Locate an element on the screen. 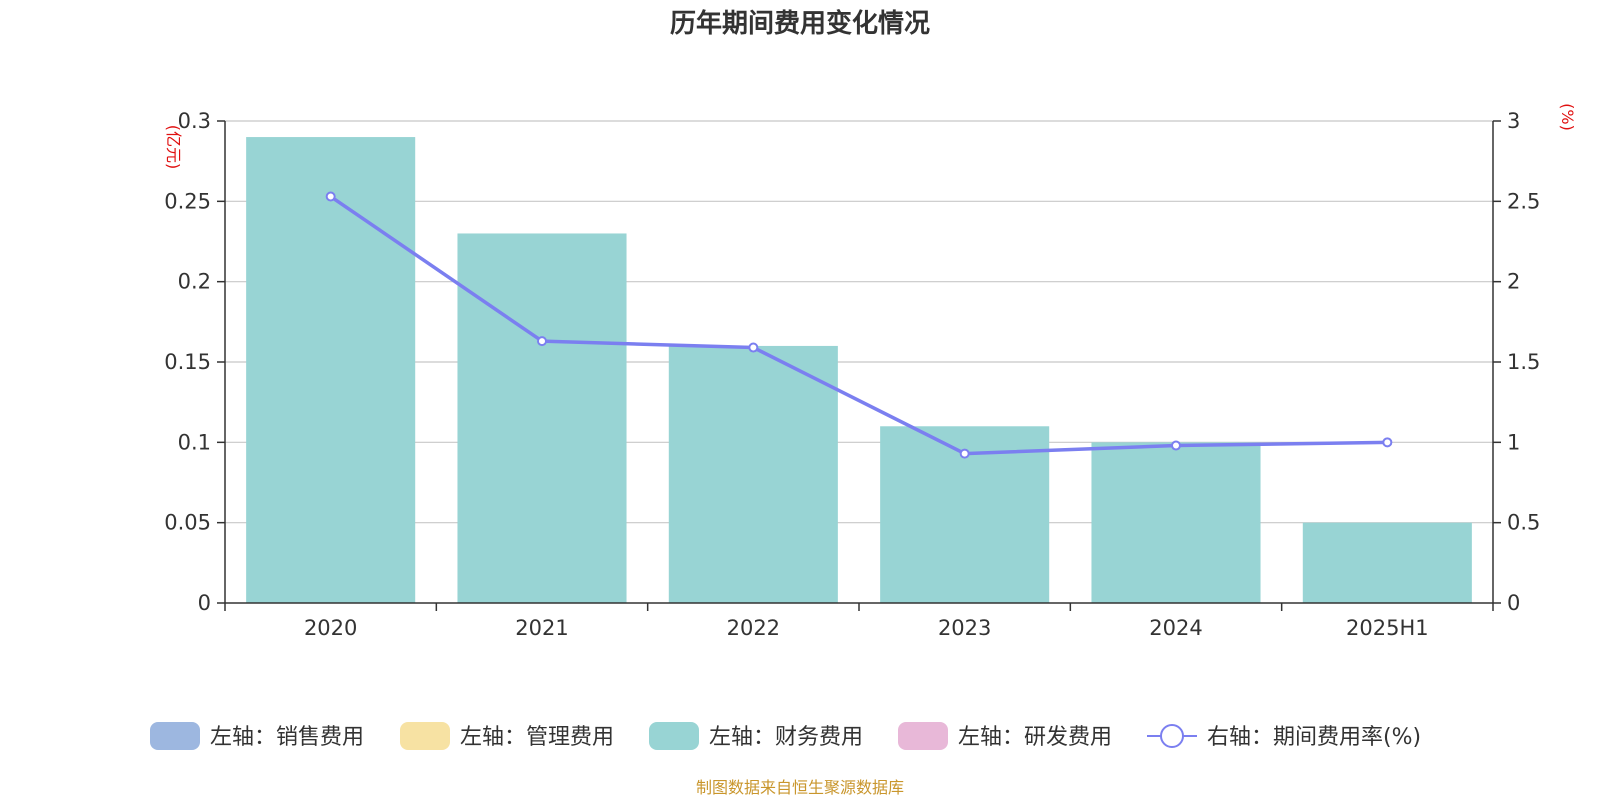  expense-rate-point-2021 is located at coordinates (542, 341).